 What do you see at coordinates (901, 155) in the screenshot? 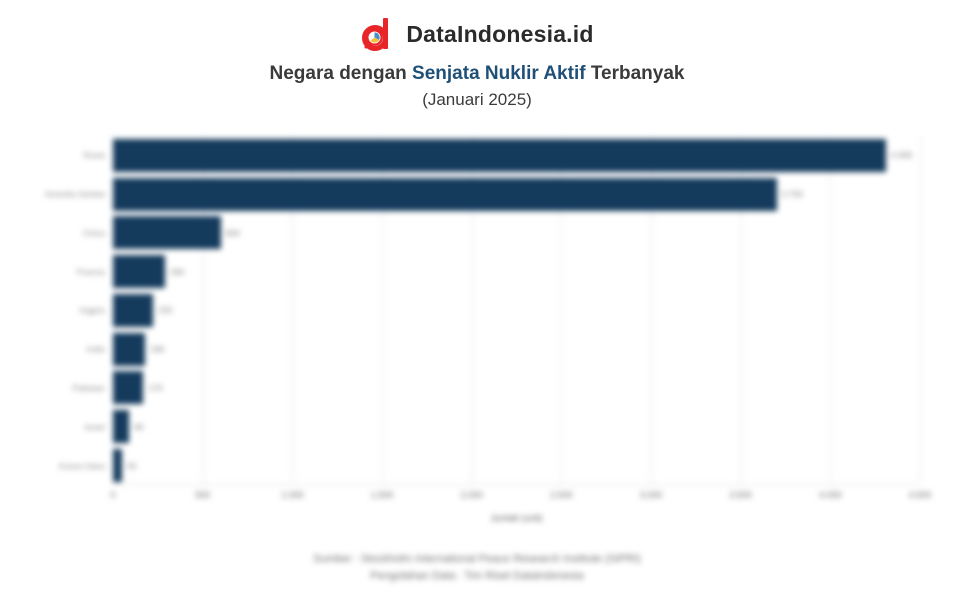
I see `value-label: 4.309` at bounding box center [901, 155].